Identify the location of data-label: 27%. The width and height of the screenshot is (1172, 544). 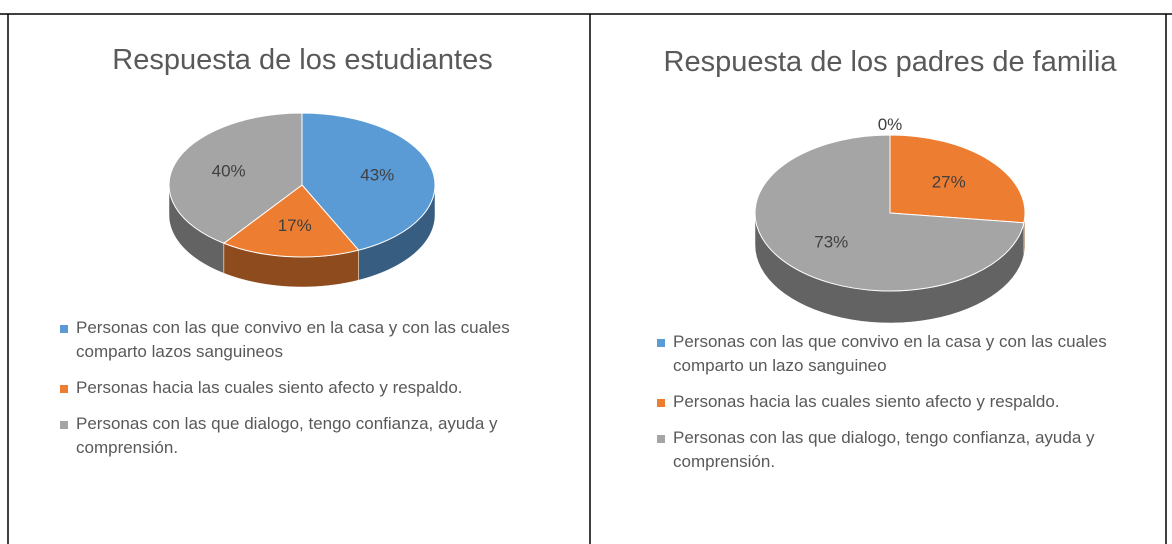
(949, 182).